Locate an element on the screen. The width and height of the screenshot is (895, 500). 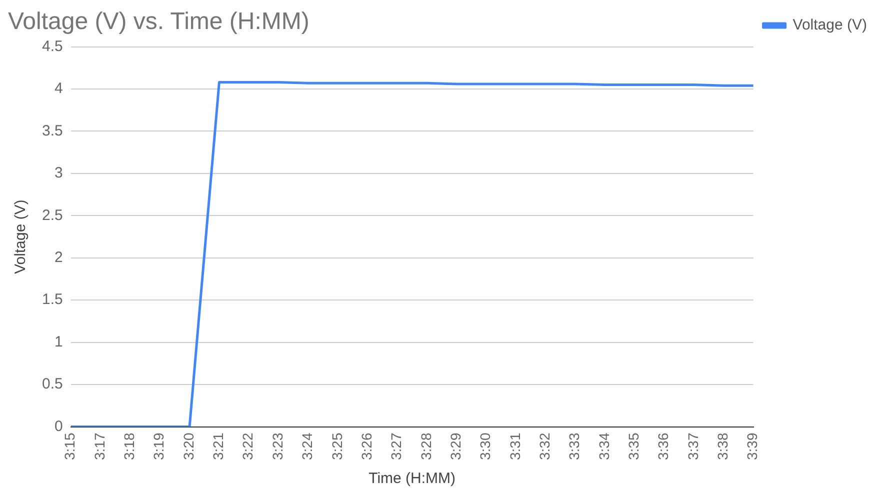
x-tick-label: 3:39 is located at coordinates (752, 446).